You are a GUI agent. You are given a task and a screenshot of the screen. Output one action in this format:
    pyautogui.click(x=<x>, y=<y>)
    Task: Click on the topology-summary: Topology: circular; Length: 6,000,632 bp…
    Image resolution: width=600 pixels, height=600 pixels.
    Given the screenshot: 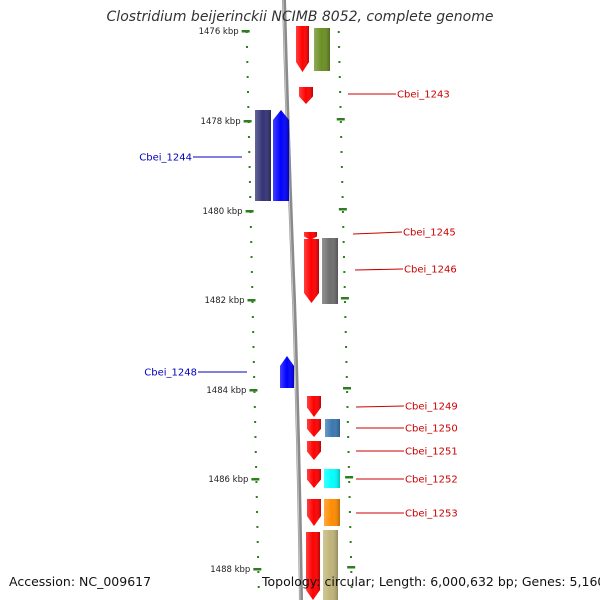 What is the action you would take?
    pyautogui.click(x=431, y=581)
    